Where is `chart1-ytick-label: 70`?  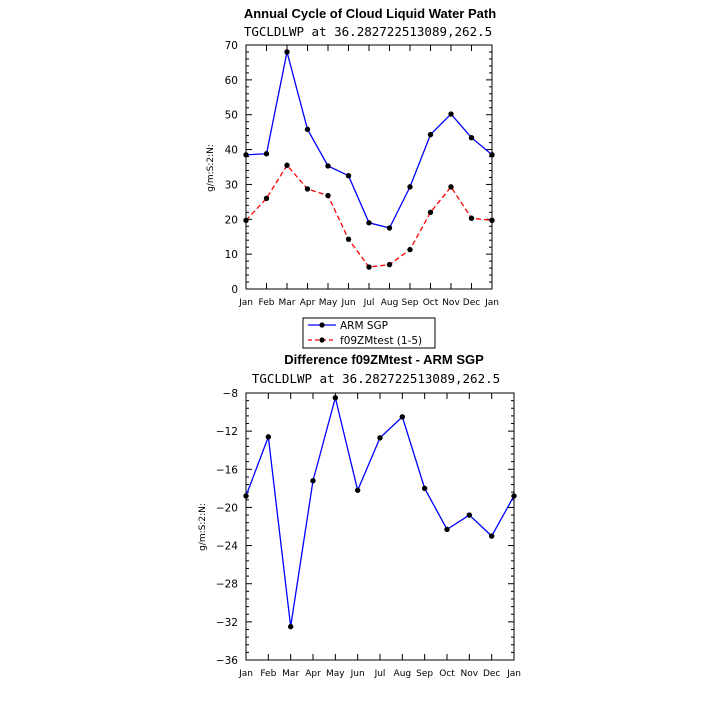 chart1-ytick-label: 70 is located at coordinates (231, 46).